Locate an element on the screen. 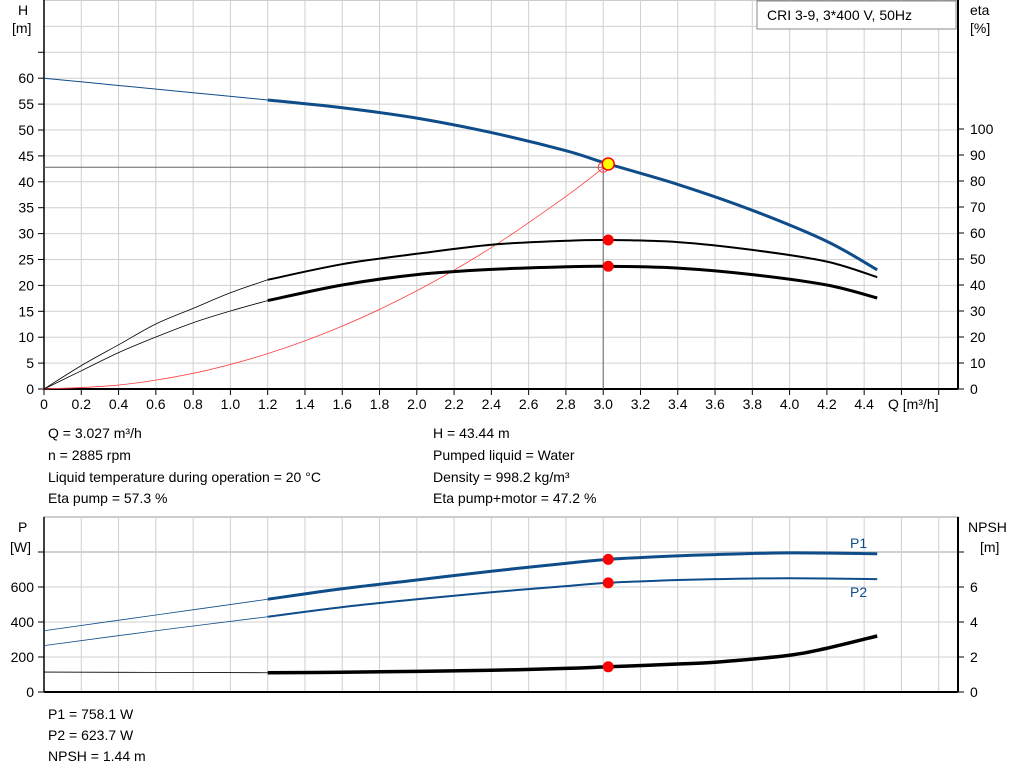 Image resolution: width=1024 pixels, height=781 pixels. y-right-tick-label: 10 is located at coordinates (978, 363).